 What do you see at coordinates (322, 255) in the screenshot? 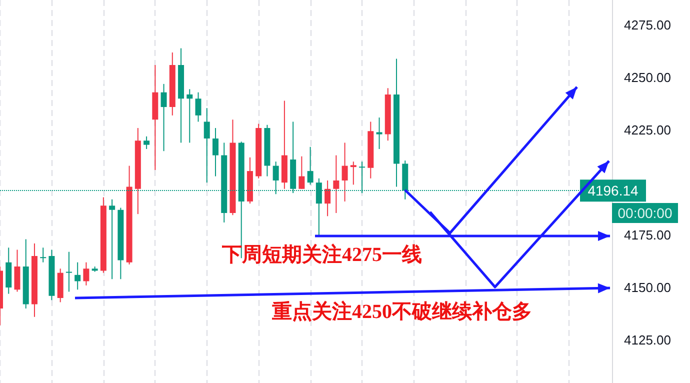
I see `annotation: 下周短期关注4275一线` at bounding box center [322, 255].